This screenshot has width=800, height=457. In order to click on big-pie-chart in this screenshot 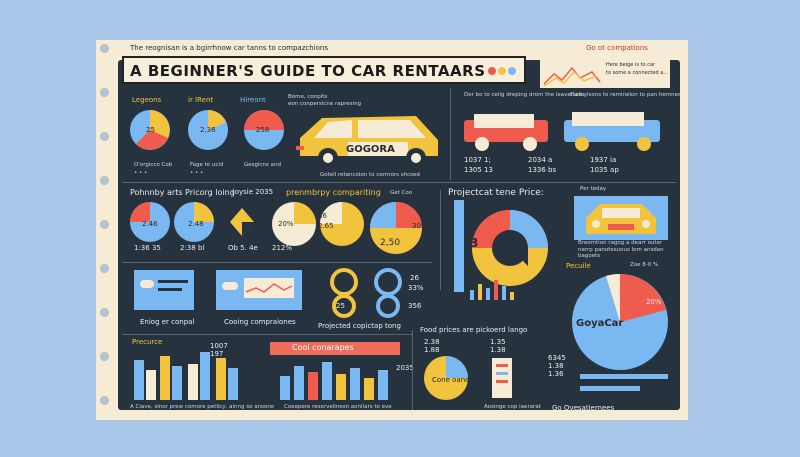, I will do `click(620, 321)`.